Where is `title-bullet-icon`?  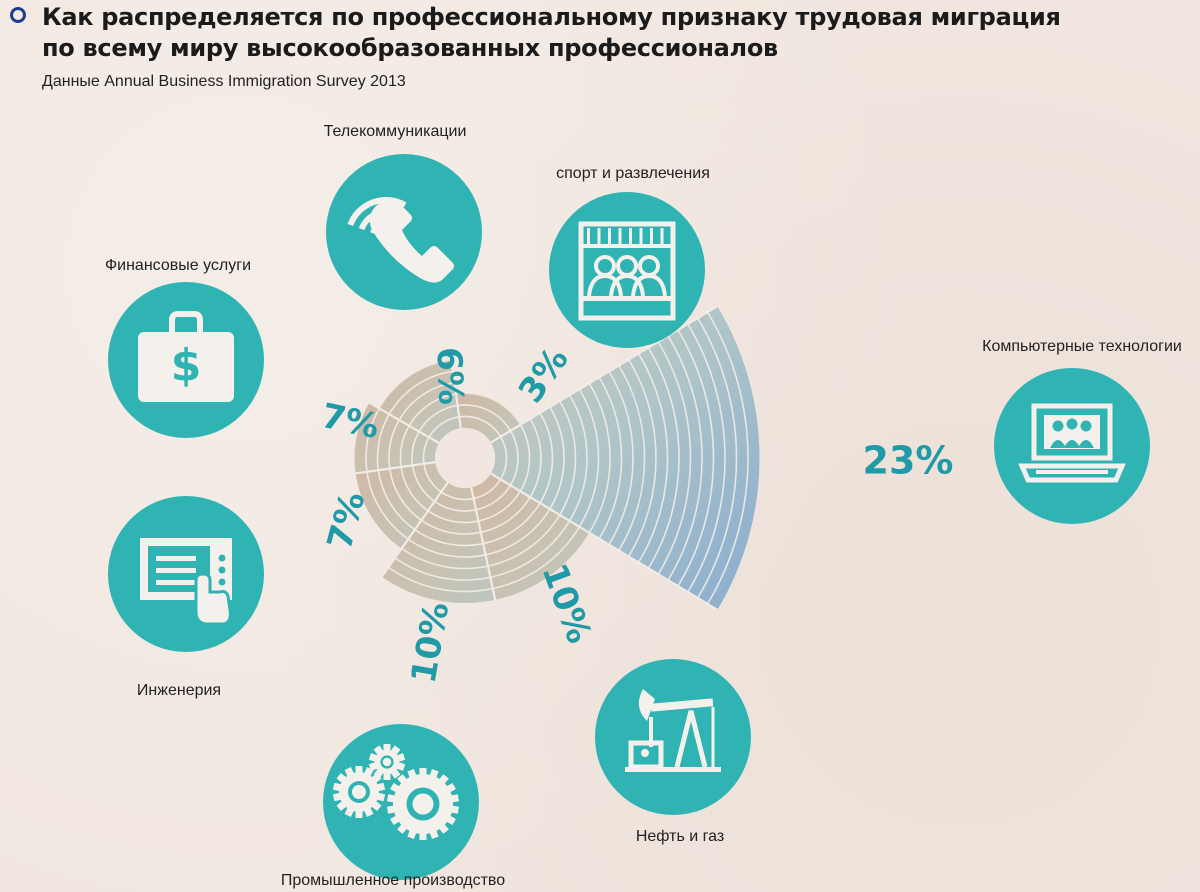
title-bullet-icon is located at coordinates (18, 15).